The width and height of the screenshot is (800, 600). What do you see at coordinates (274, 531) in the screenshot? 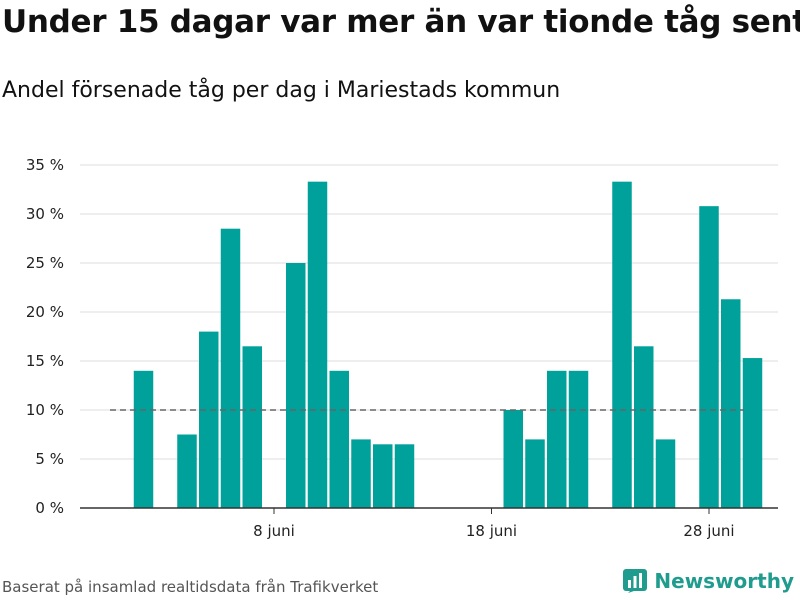
I see `x-tick-label: 8 juni` at bounding box center [274, 531].